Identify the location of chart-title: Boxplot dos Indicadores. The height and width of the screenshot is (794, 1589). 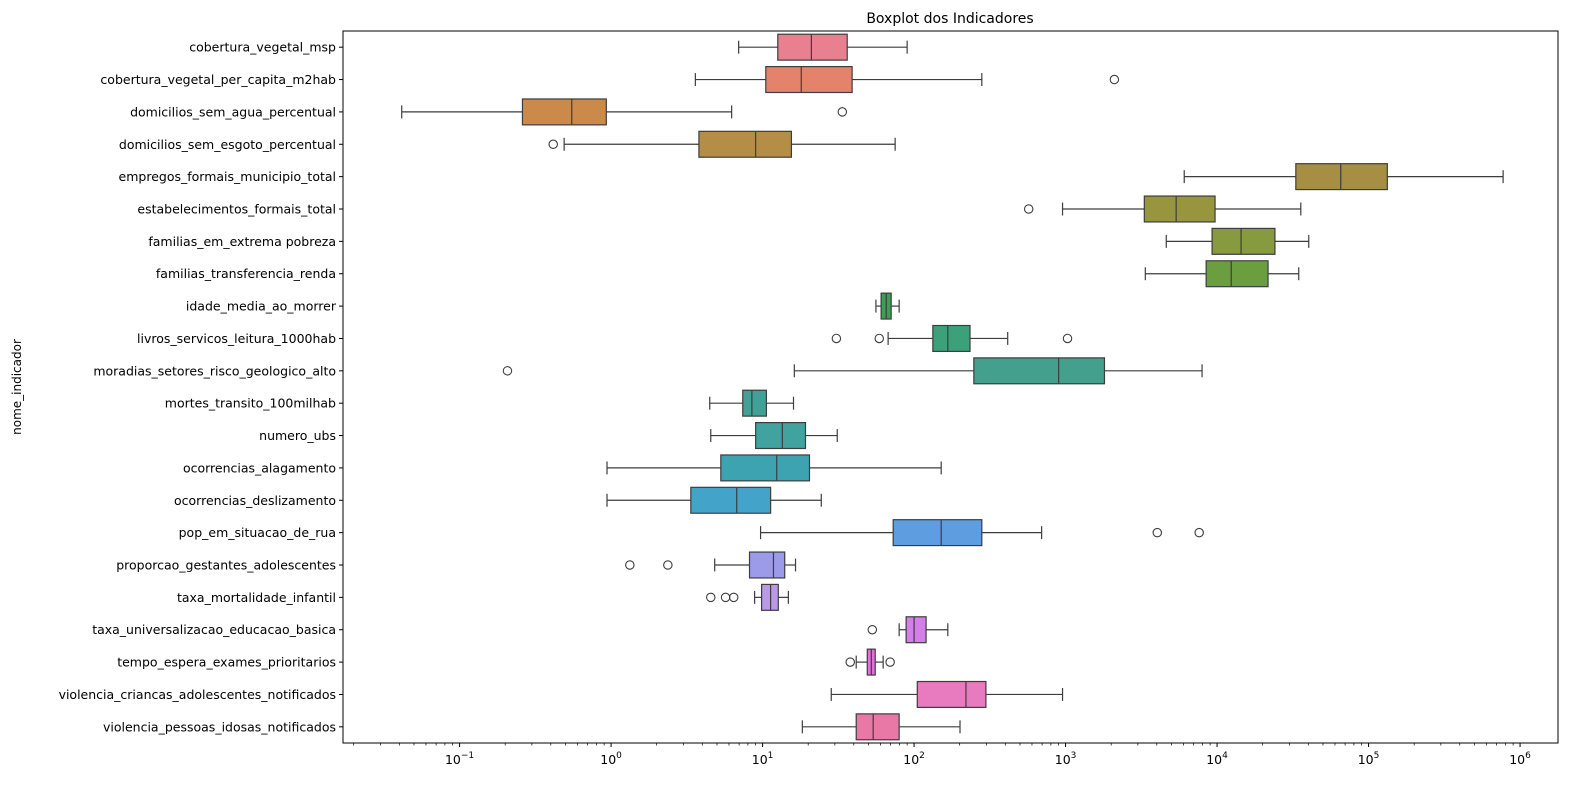
(949, 19).